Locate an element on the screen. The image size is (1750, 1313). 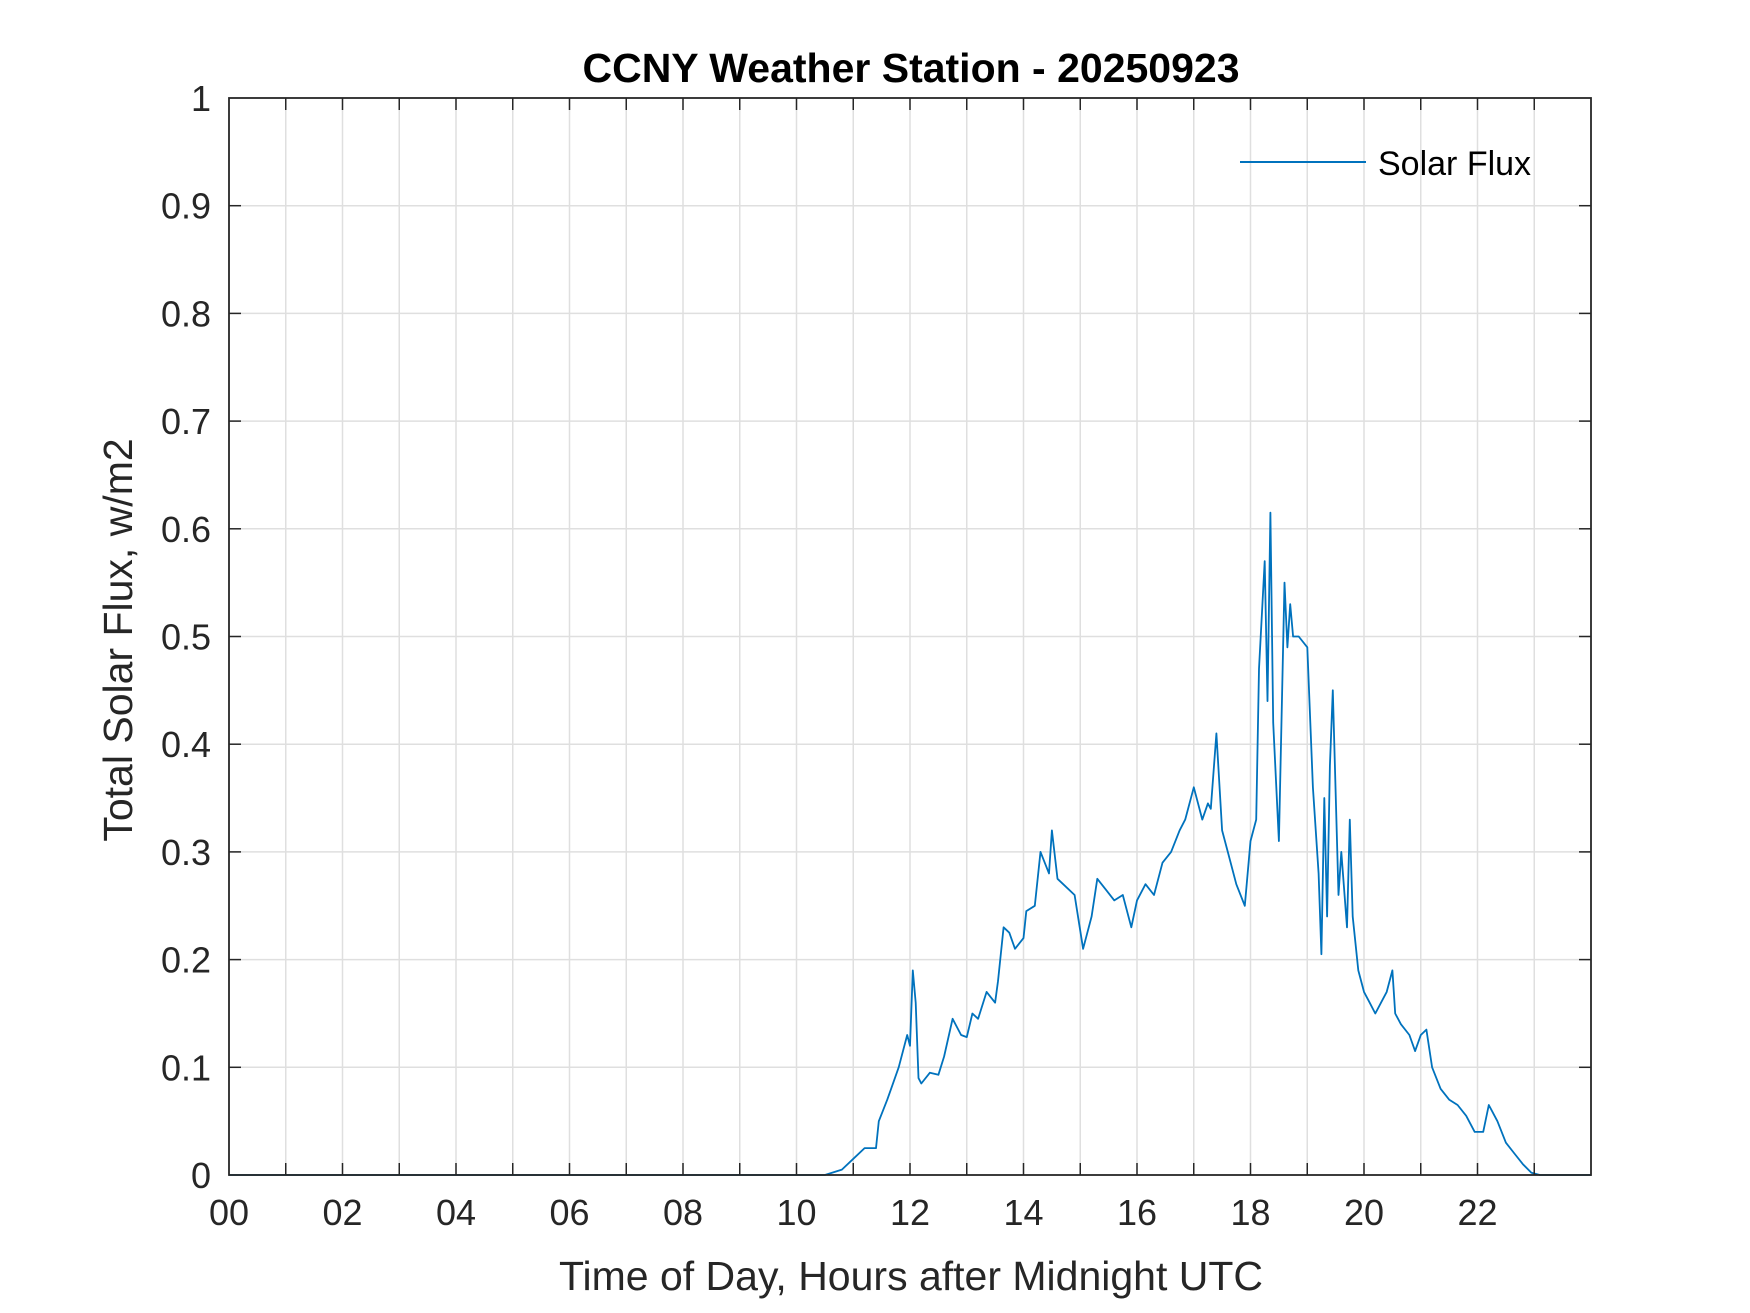
x-tick-label: 06 is located at coordinates (569, 1212).